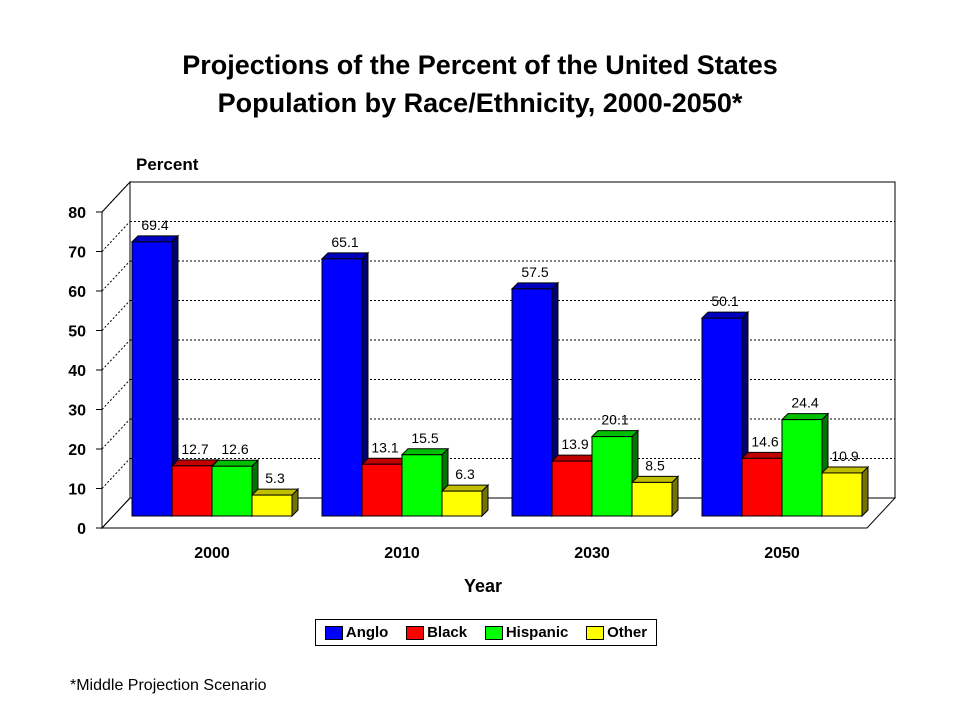 This screenshot has width=960, height=720. What do you see at coordinates (77, 332) in the screenshot?
I see `y-tick-label: 50` at bounding box center [77, 332].